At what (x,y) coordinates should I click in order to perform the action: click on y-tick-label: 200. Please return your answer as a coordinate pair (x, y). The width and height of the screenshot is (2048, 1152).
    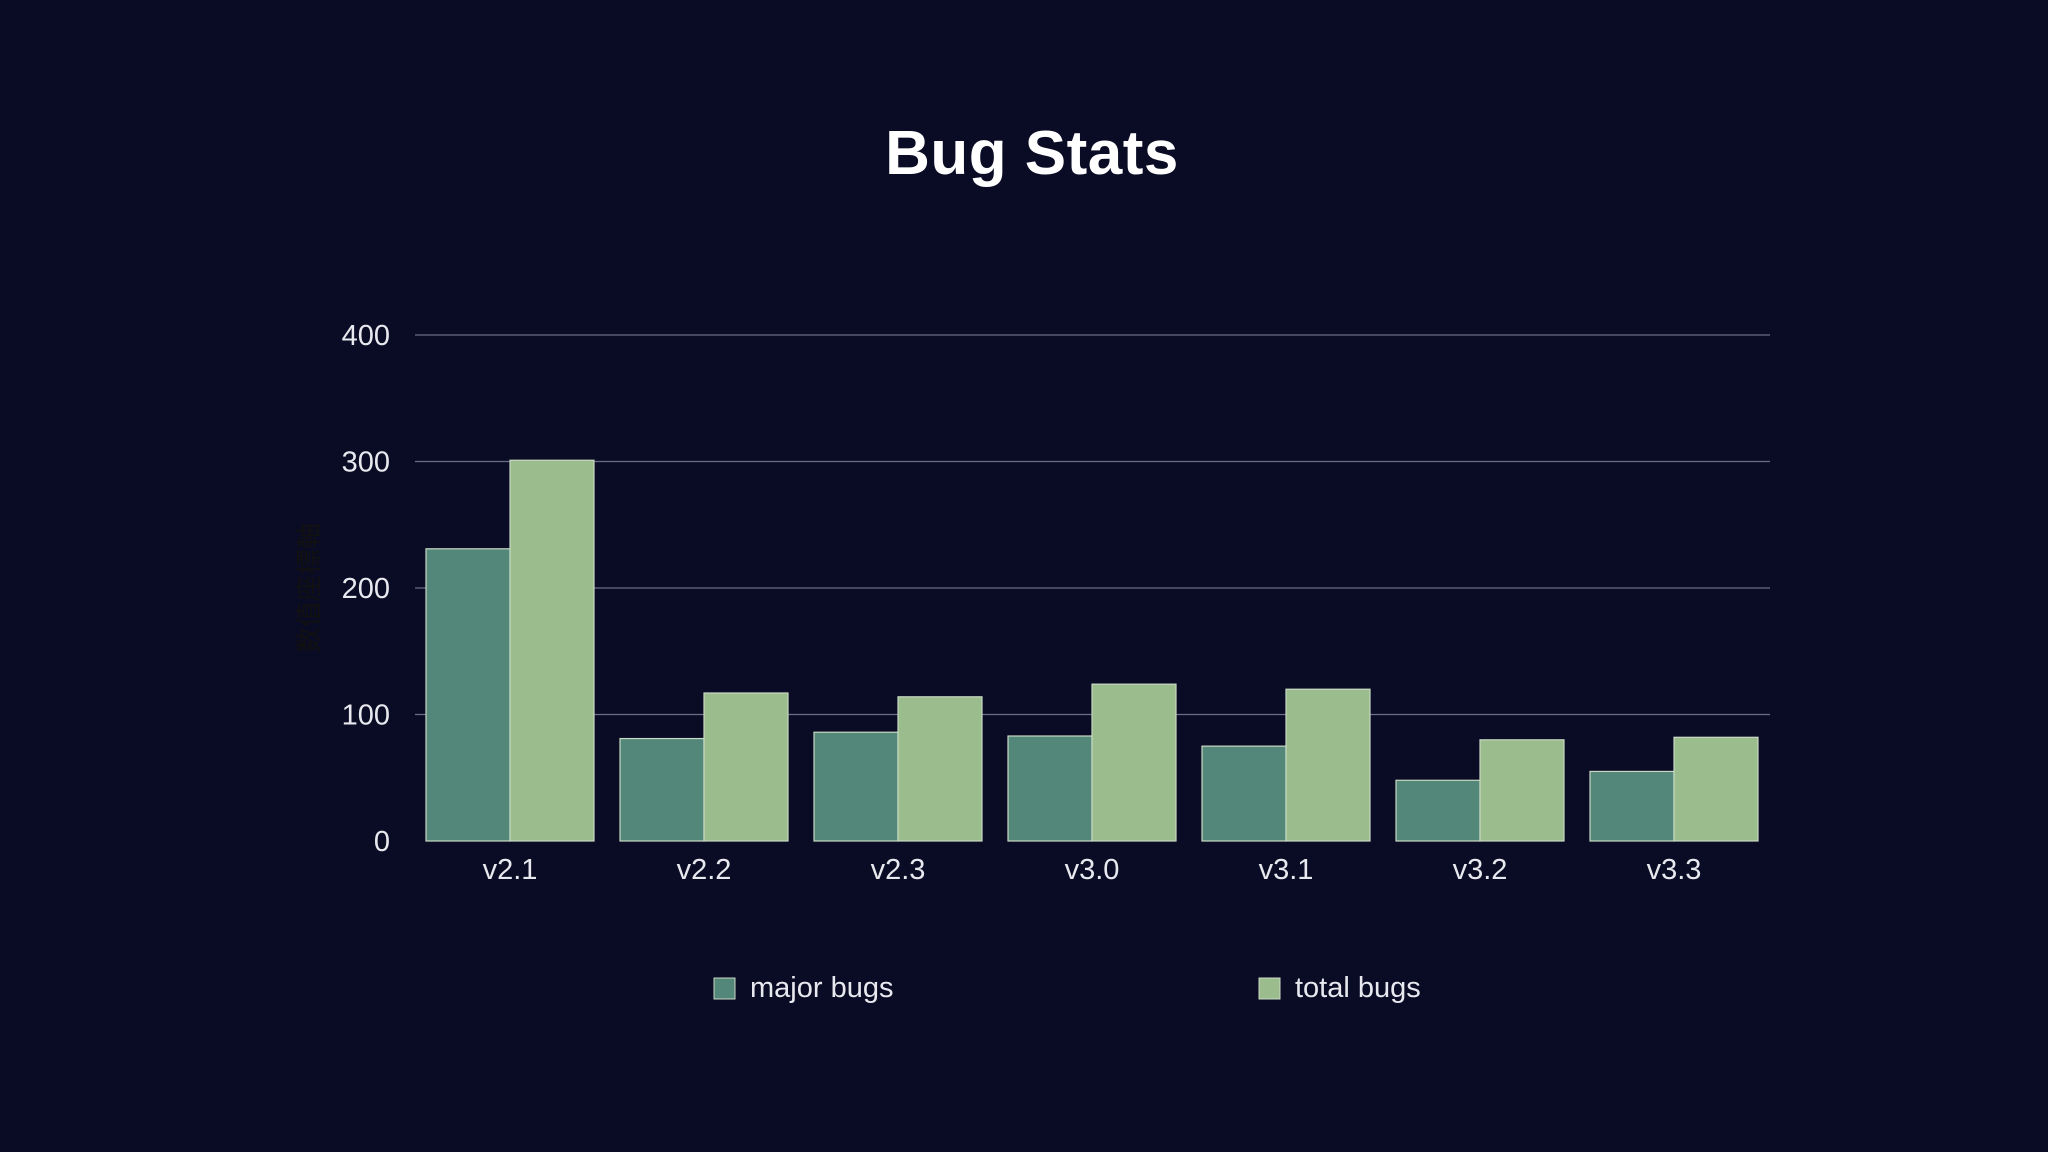
    Looking at the image, I should click on (366, 589).